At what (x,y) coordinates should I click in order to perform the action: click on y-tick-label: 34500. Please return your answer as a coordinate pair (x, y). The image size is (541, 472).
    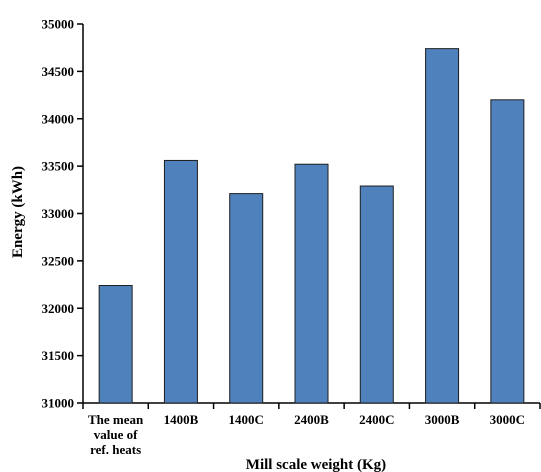
    Looking at the image, I should click on (58, 71).